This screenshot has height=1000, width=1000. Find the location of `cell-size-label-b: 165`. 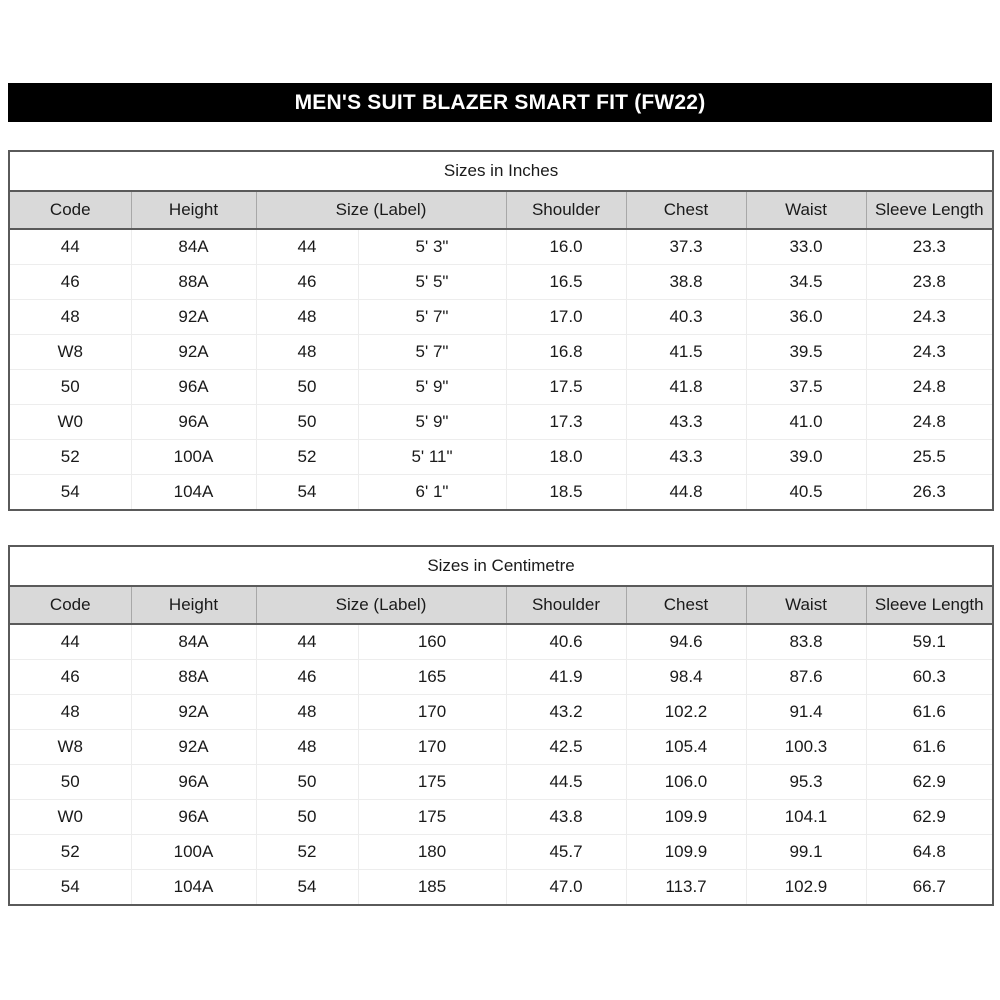

cell-size-label-b: 165 is located at coordinates (432, 677).